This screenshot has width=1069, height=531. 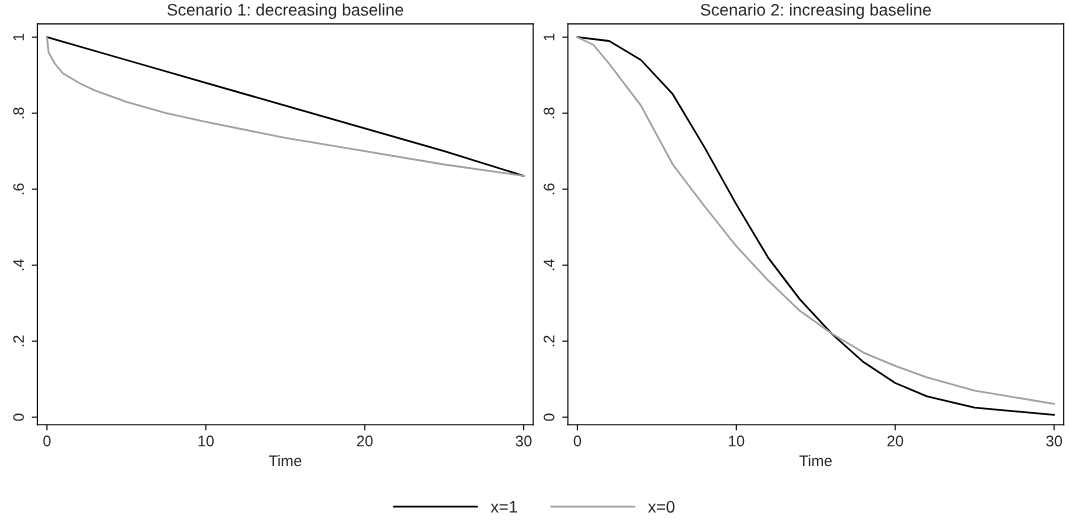 What do you see at coordinates (815, 11) in the screenshot?
I see `chart-title: Scenario 2: increasing baseline` at bounding box center [815, 11].